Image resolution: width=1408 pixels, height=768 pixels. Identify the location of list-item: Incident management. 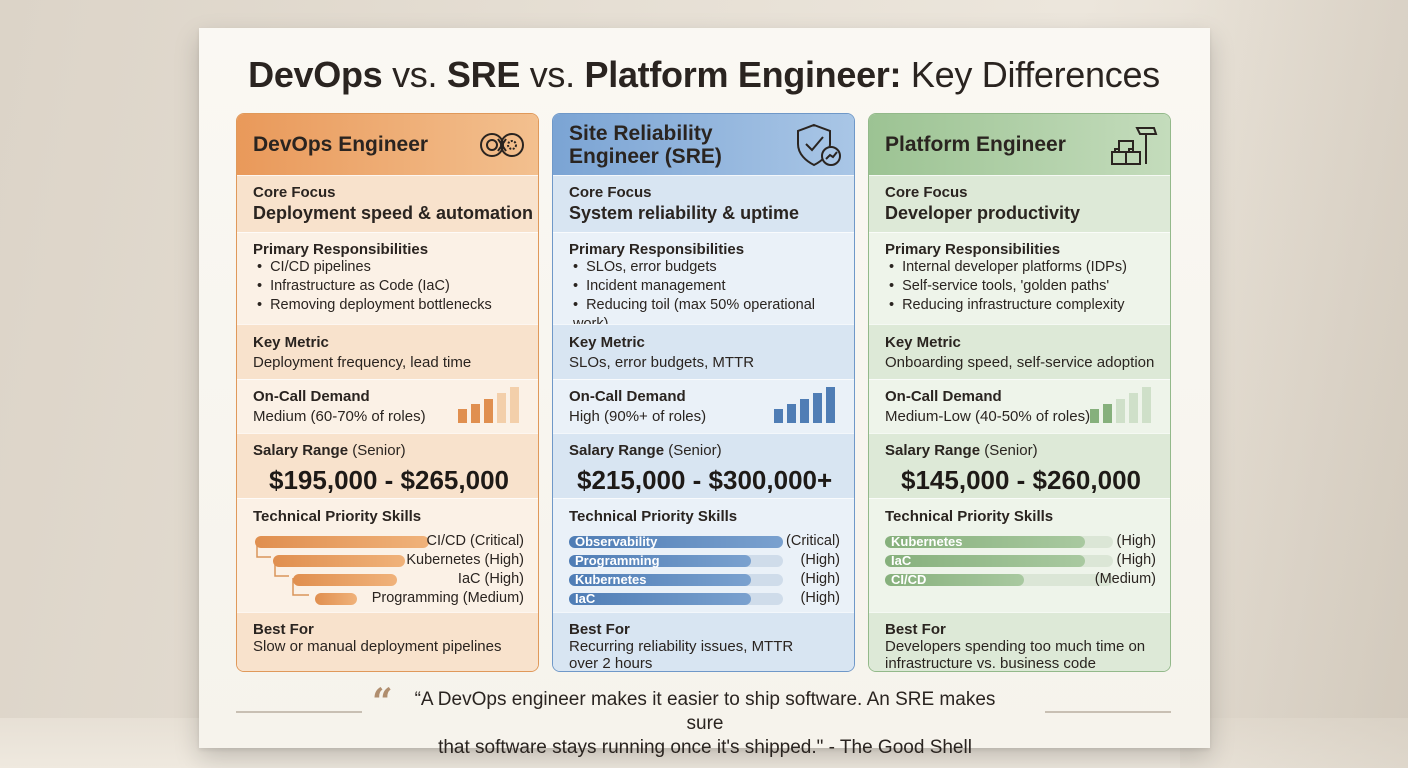
(711, 286).